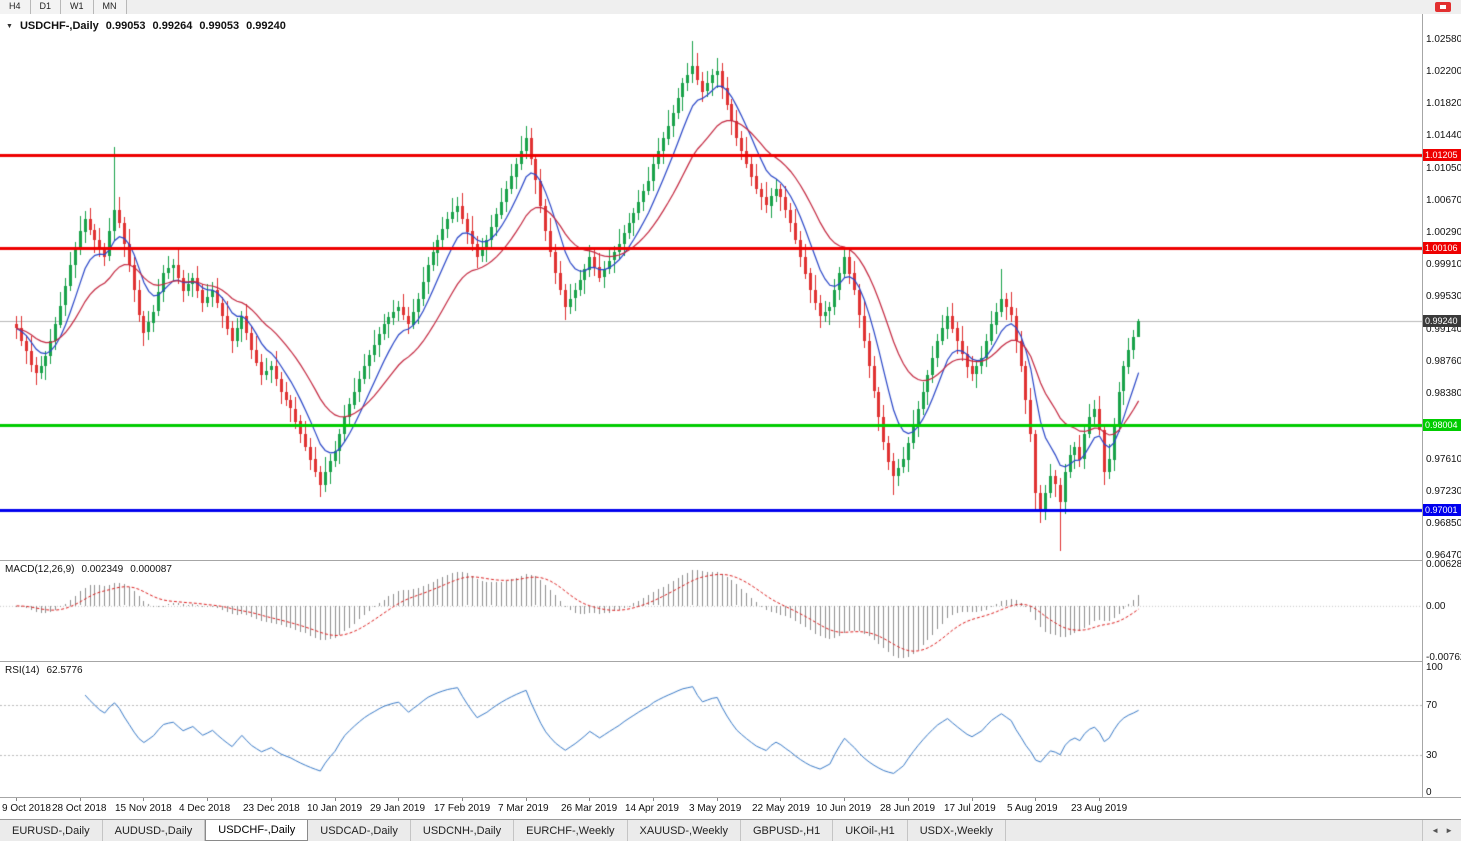  What do you see at coordinates (77, 7) in the screenshot?
I see `timeframe-button-w1: W1` at bounding box center [77, 7].